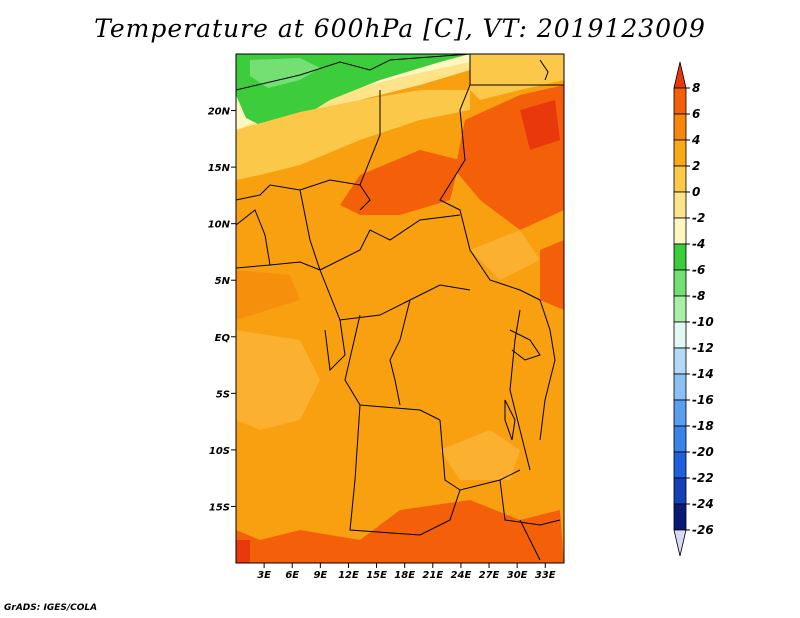  I want to click on colorbar-label: -2, so click(698, 218).